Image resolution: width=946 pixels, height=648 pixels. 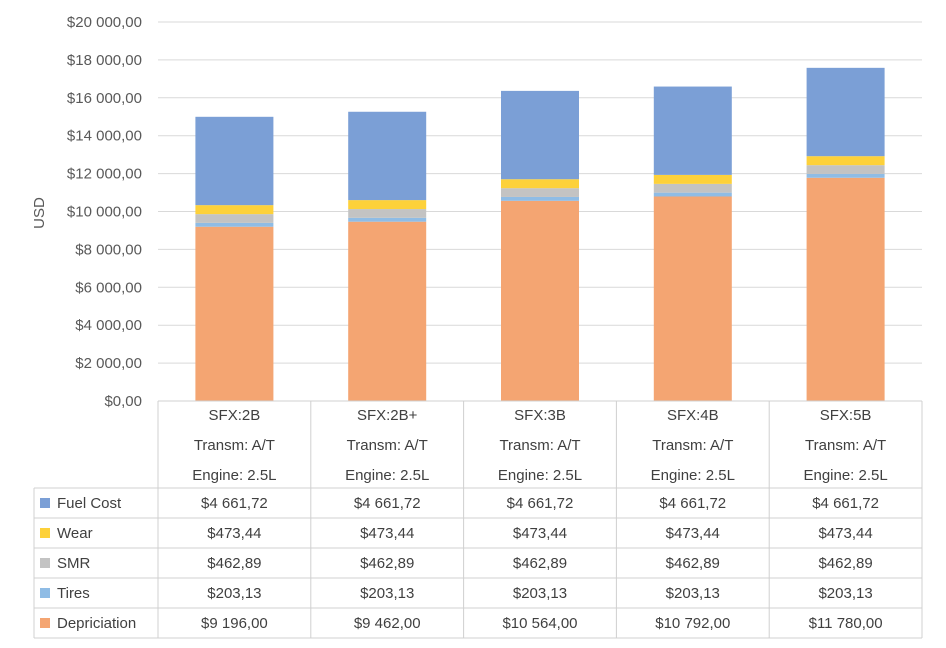 What do you see at coordinates (89, 503) in the screenshot?
I see `series-name: Fuel Cost` at bounding box center [89, 503].